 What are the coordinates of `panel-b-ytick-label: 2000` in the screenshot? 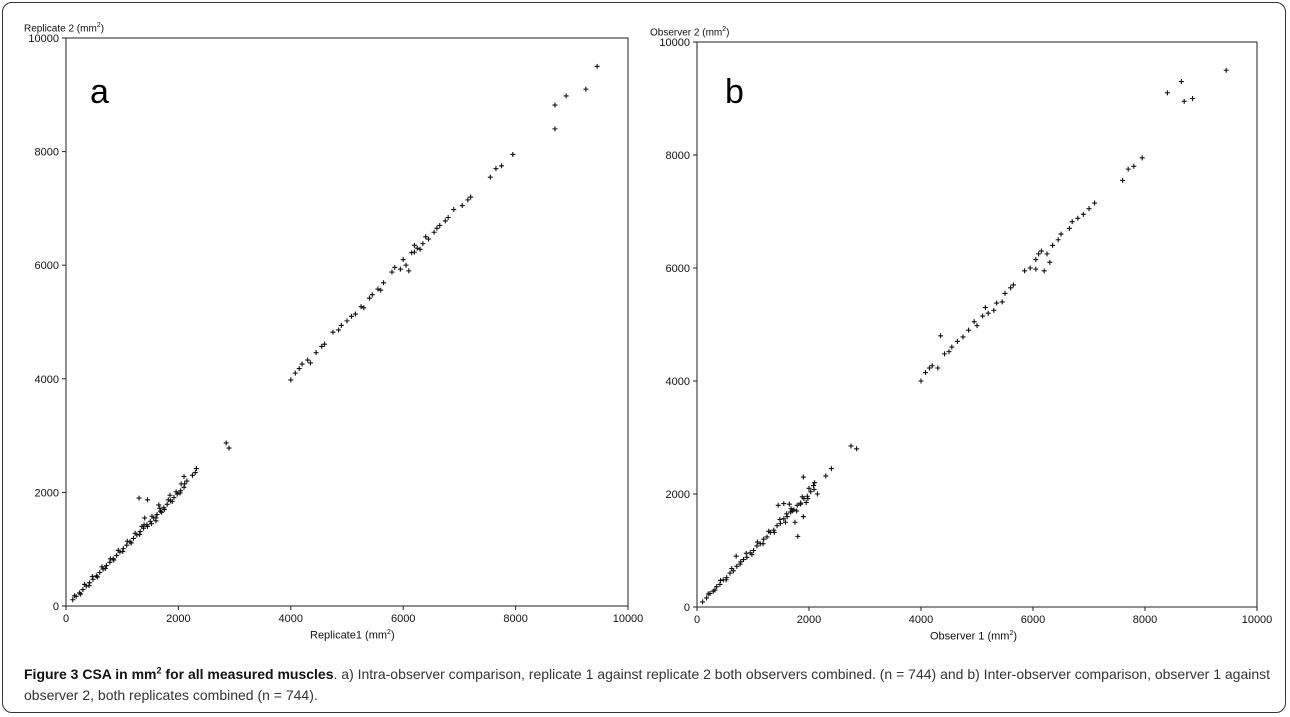 It's located at (678, 495).